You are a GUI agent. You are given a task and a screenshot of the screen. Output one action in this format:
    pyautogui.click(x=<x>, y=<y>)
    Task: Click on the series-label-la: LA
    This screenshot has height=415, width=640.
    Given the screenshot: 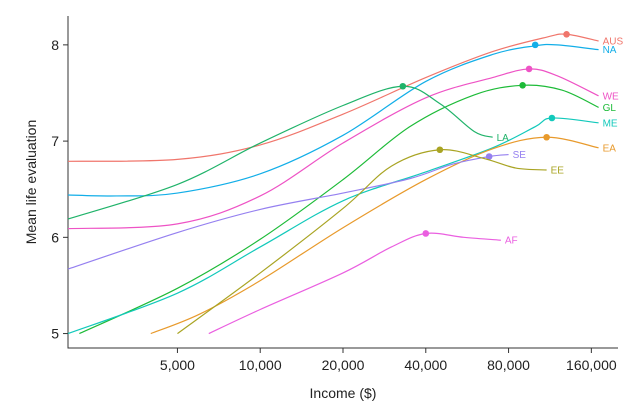 What is the action you would take?
    pyautogui.click(x=503, y=138)
    